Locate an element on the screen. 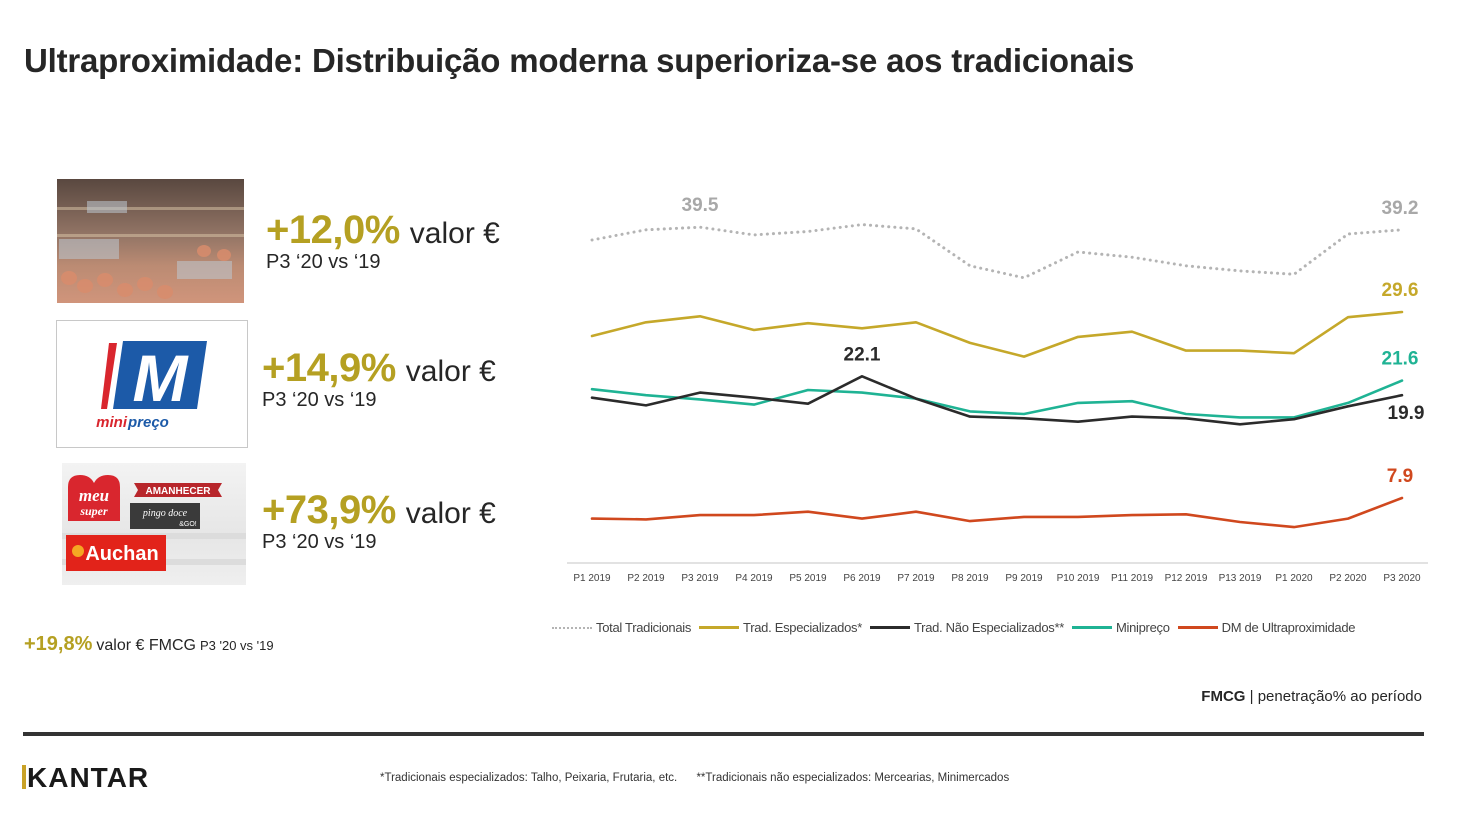  x-tick-label: P1 2020 is located at coordinates (1294, 578).